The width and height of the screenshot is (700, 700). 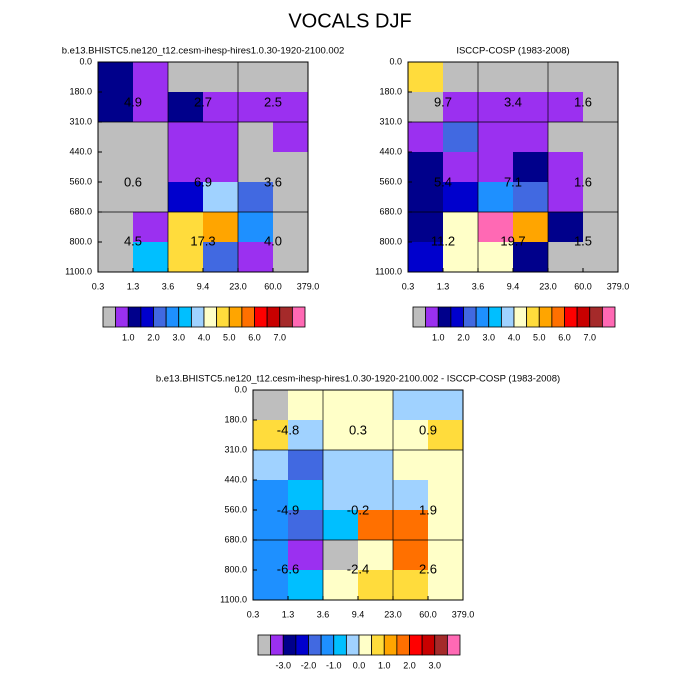 I want to click on block-sum-label: 2.6, so click(x=428, y=568).